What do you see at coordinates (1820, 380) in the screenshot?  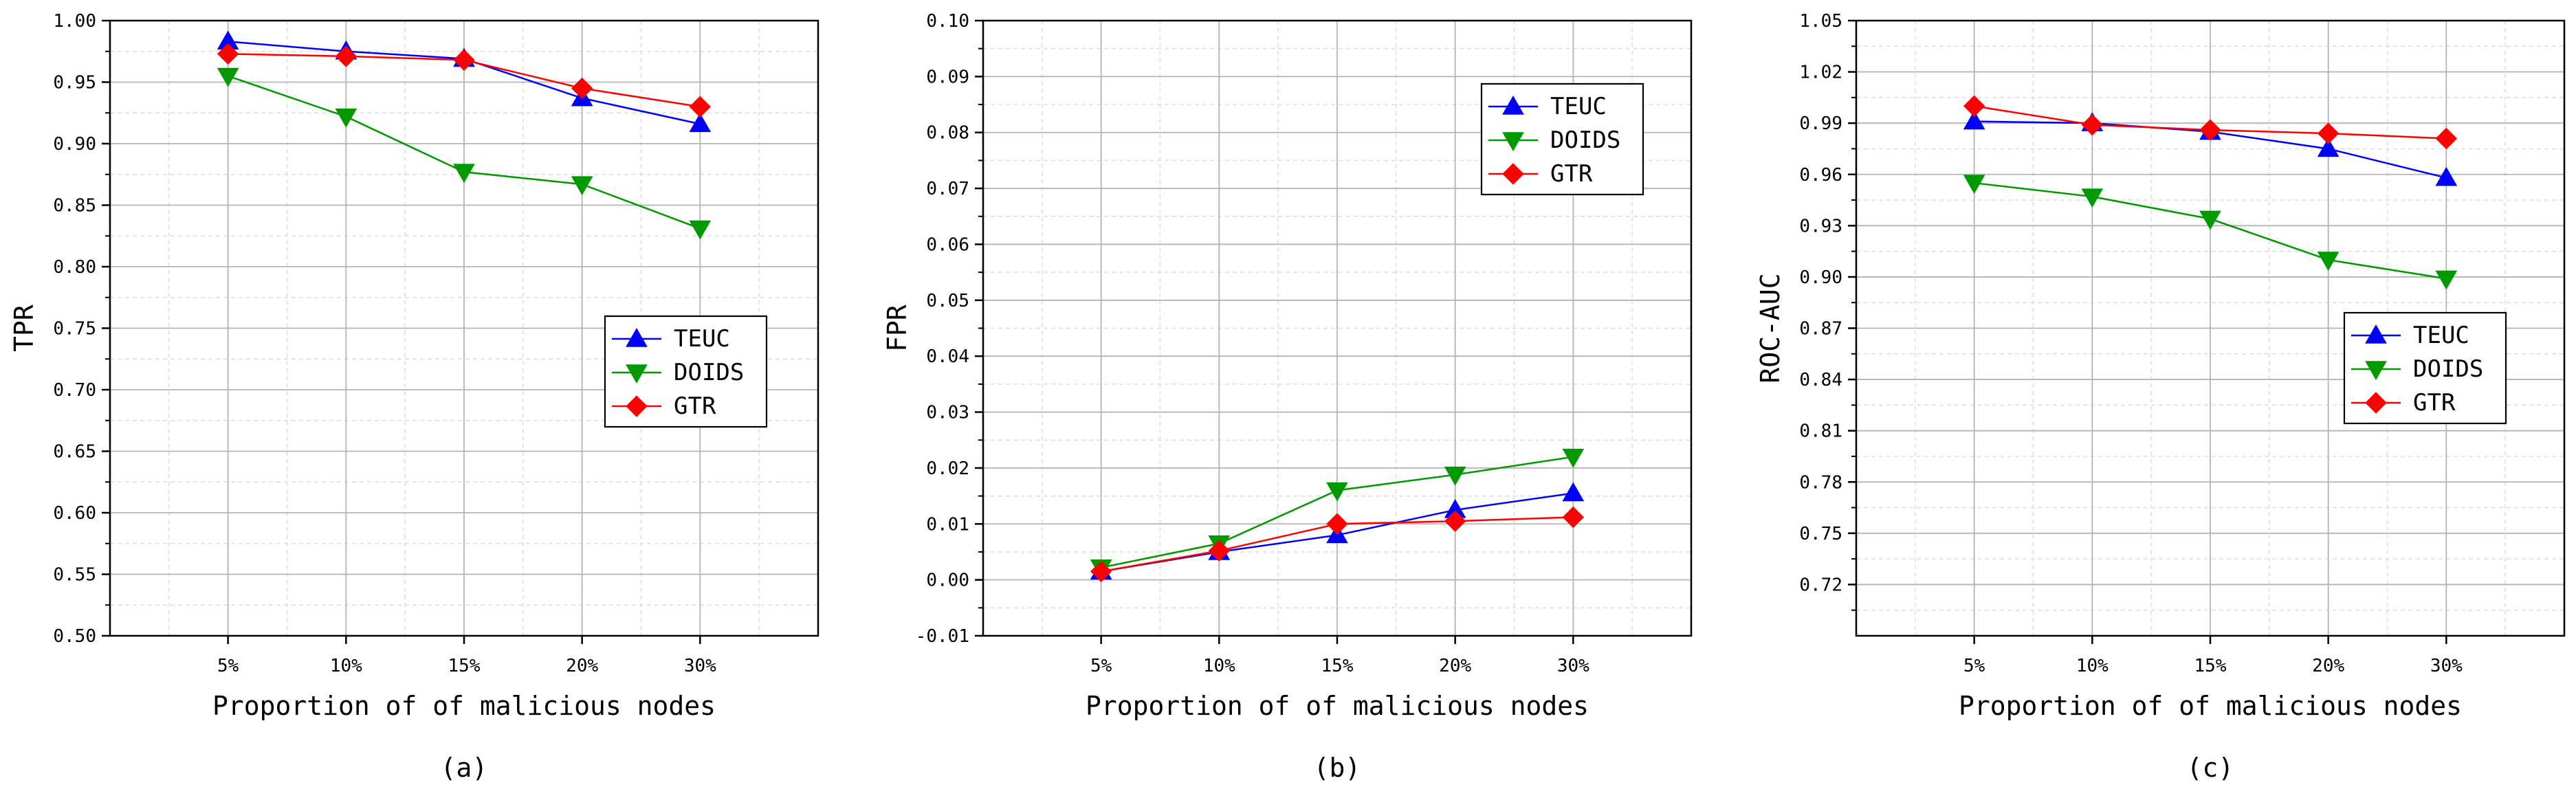 I see `y-tick-label: 0.84` at bounding box center [1820, 380].